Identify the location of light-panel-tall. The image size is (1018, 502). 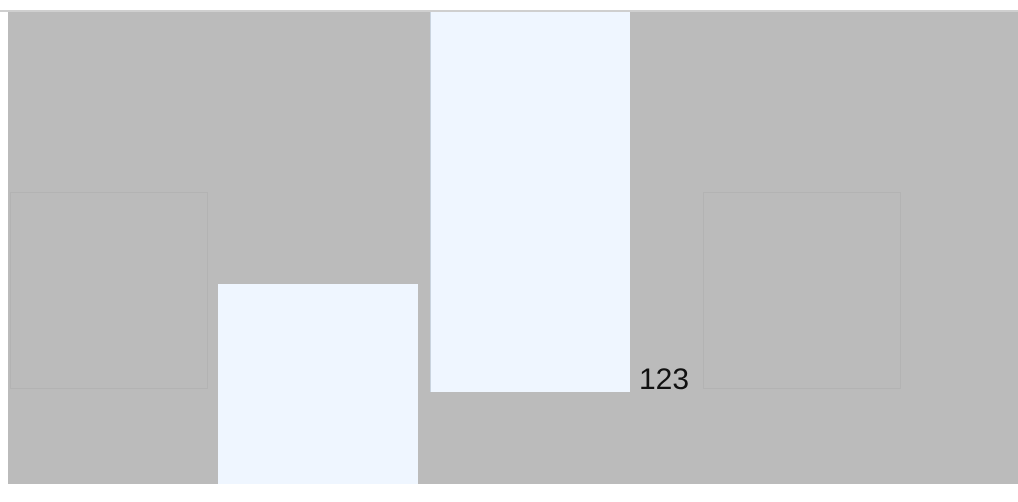
(530, 202).